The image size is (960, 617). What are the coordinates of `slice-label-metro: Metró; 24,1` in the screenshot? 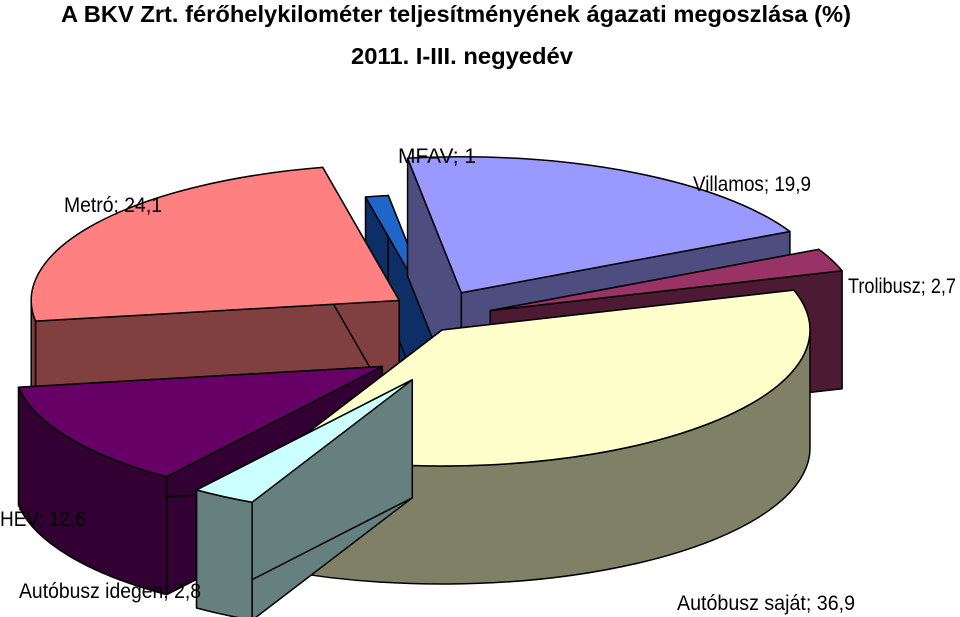 It's located at (113, 205).